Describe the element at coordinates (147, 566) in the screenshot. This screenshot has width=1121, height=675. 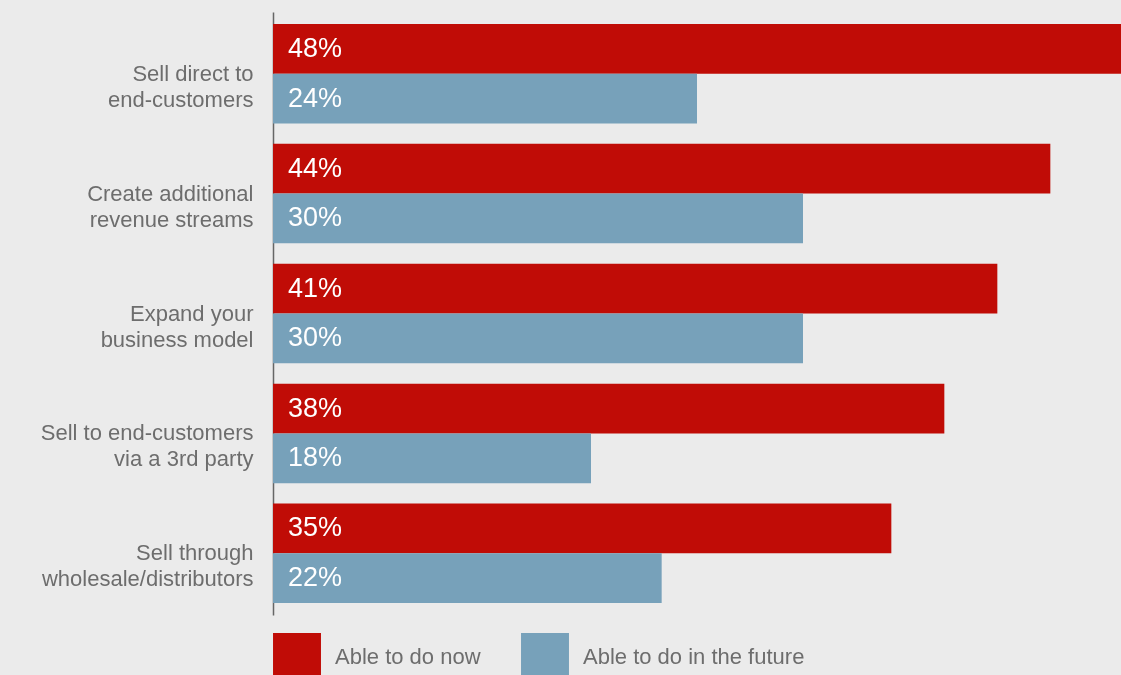
I see `y-tick-label: Sell through wholesale/distributors` at that location.